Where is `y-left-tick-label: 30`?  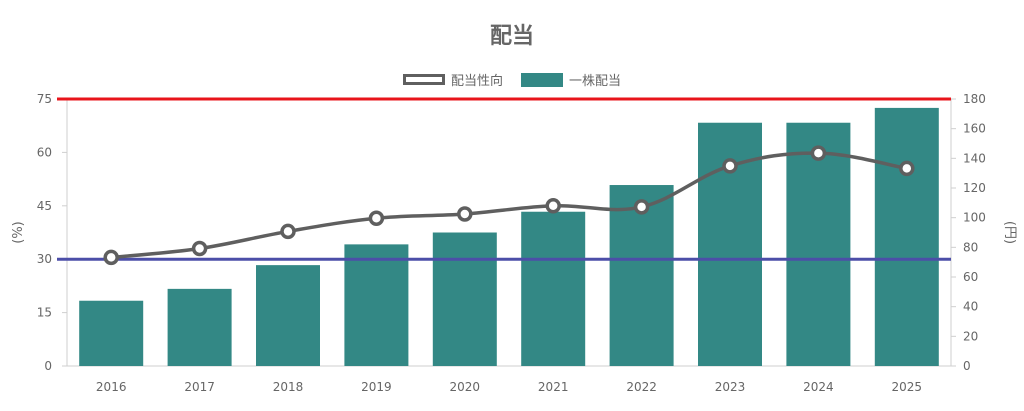
y-left-tick-label: 30 is located at coordinates (44, 259).